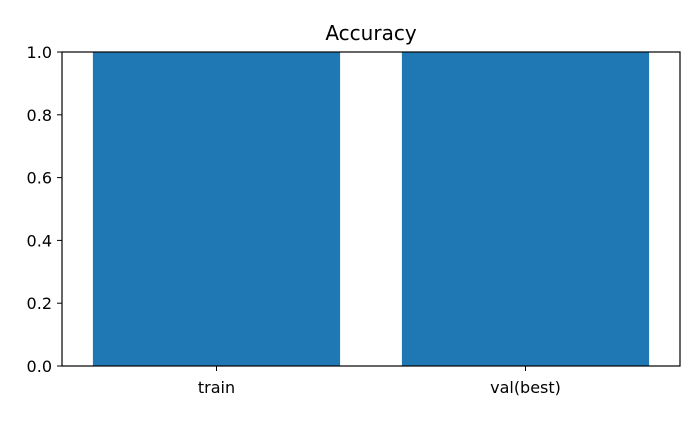 The image size is (700, 424). What do you see at coordinates (39, 240) in the screenshot?
I see `y-tick-label: 0.4` at bounding box center [39, 240].